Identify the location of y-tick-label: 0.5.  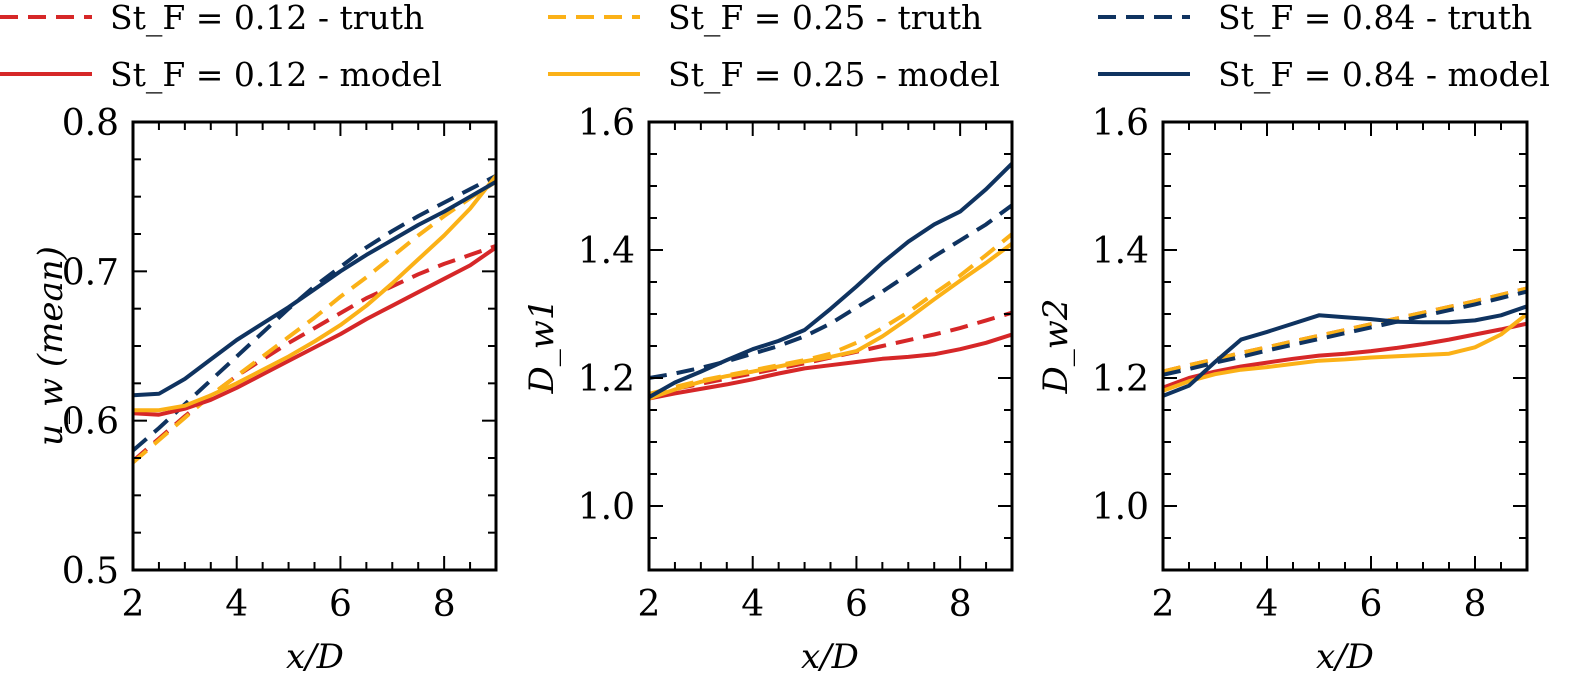
(90, 571).